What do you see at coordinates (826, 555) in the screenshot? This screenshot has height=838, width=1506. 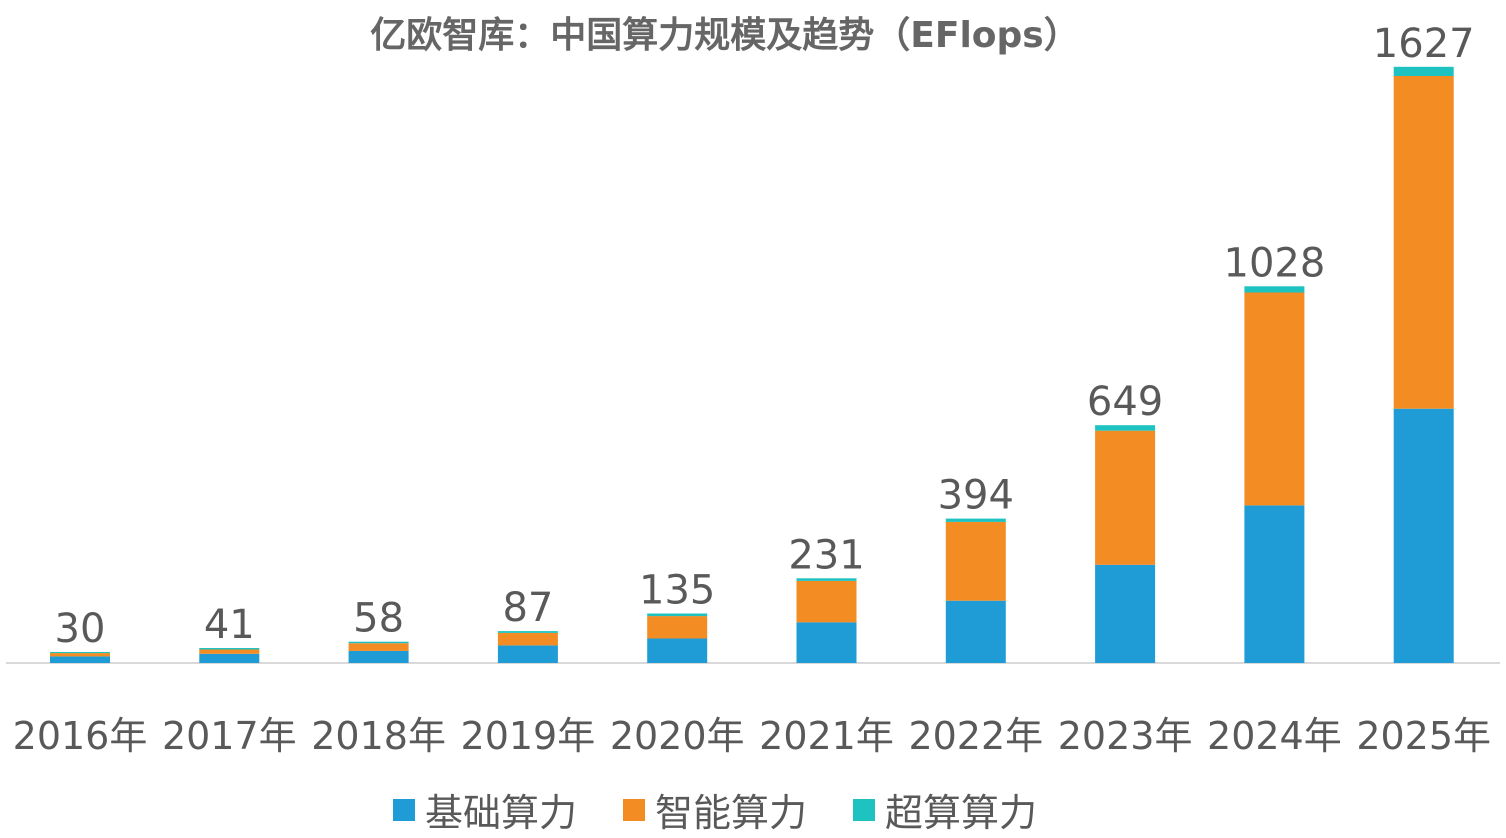 I see `total-label-2021年: 231` at bounding box center [826, 555].